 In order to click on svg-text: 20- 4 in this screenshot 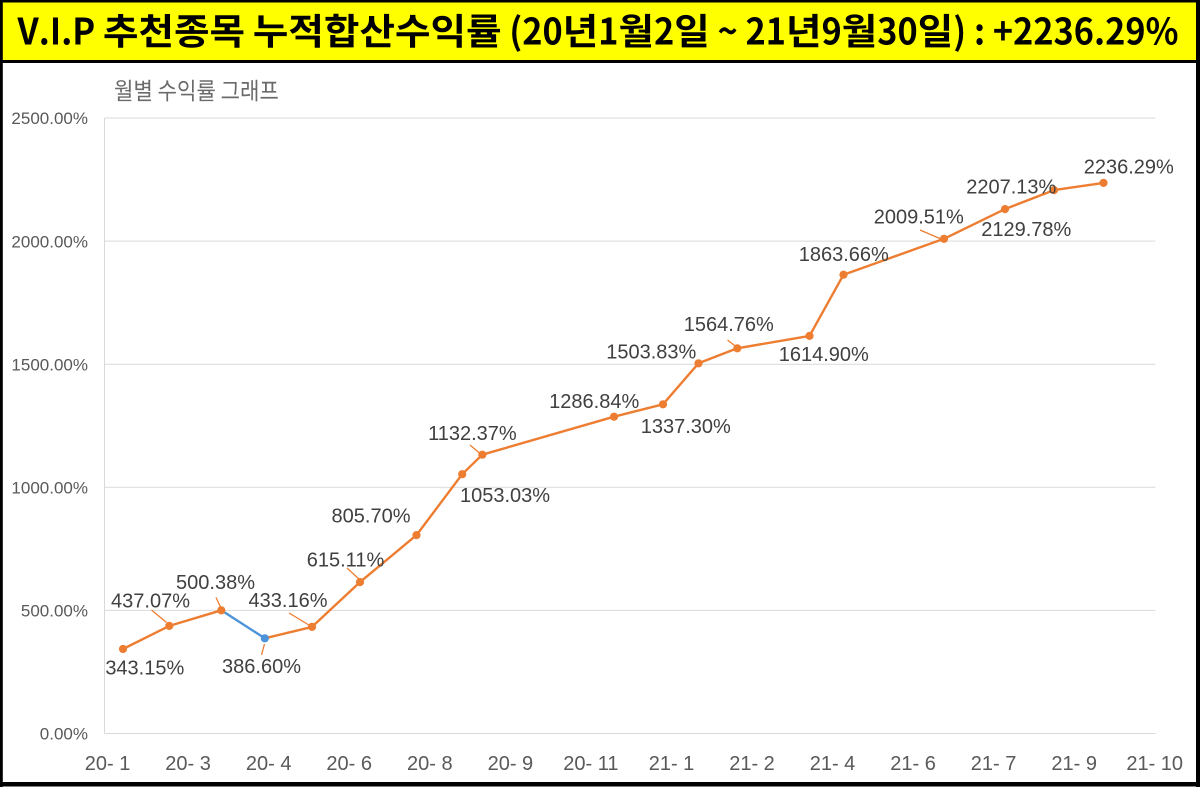, I will do `click(269, 764)`.